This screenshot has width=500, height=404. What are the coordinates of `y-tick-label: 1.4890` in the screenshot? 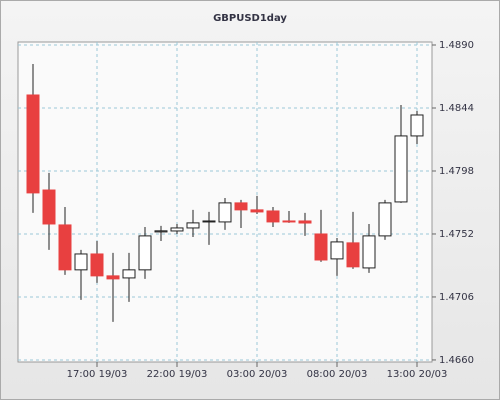 It's located at (456, 45).